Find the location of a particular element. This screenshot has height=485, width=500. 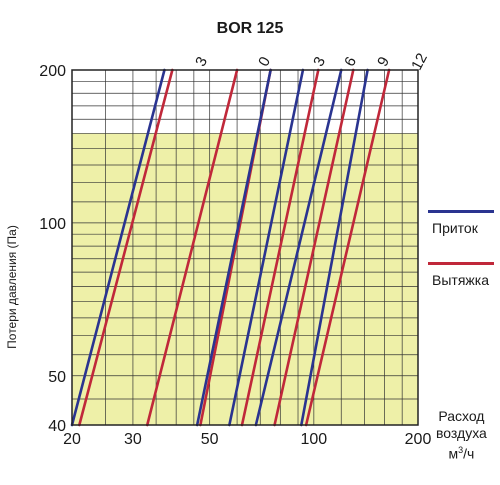

y-tick-label: 40 is located at coordinates (57, 426).